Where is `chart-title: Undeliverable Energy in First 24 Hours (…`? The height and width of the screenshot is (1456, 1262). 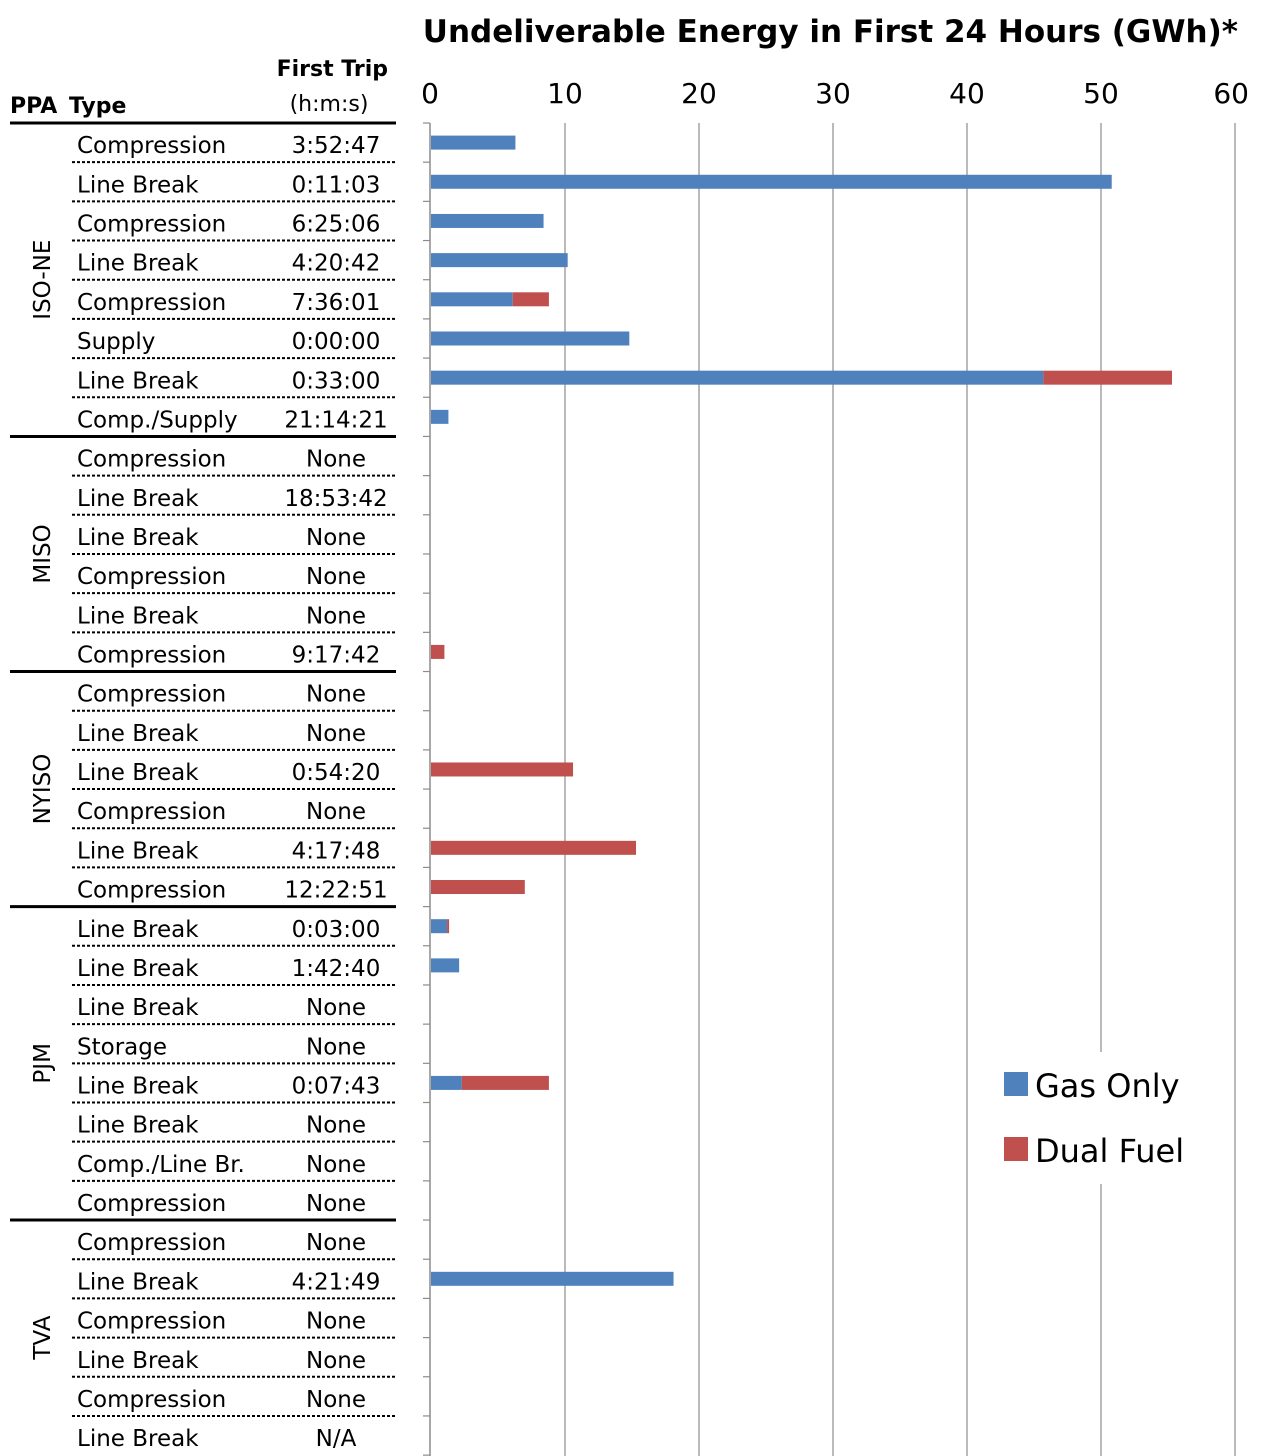 chart-title: Undeliverable Energy in First 24 Hours (… is located at coordinates (830, 32).